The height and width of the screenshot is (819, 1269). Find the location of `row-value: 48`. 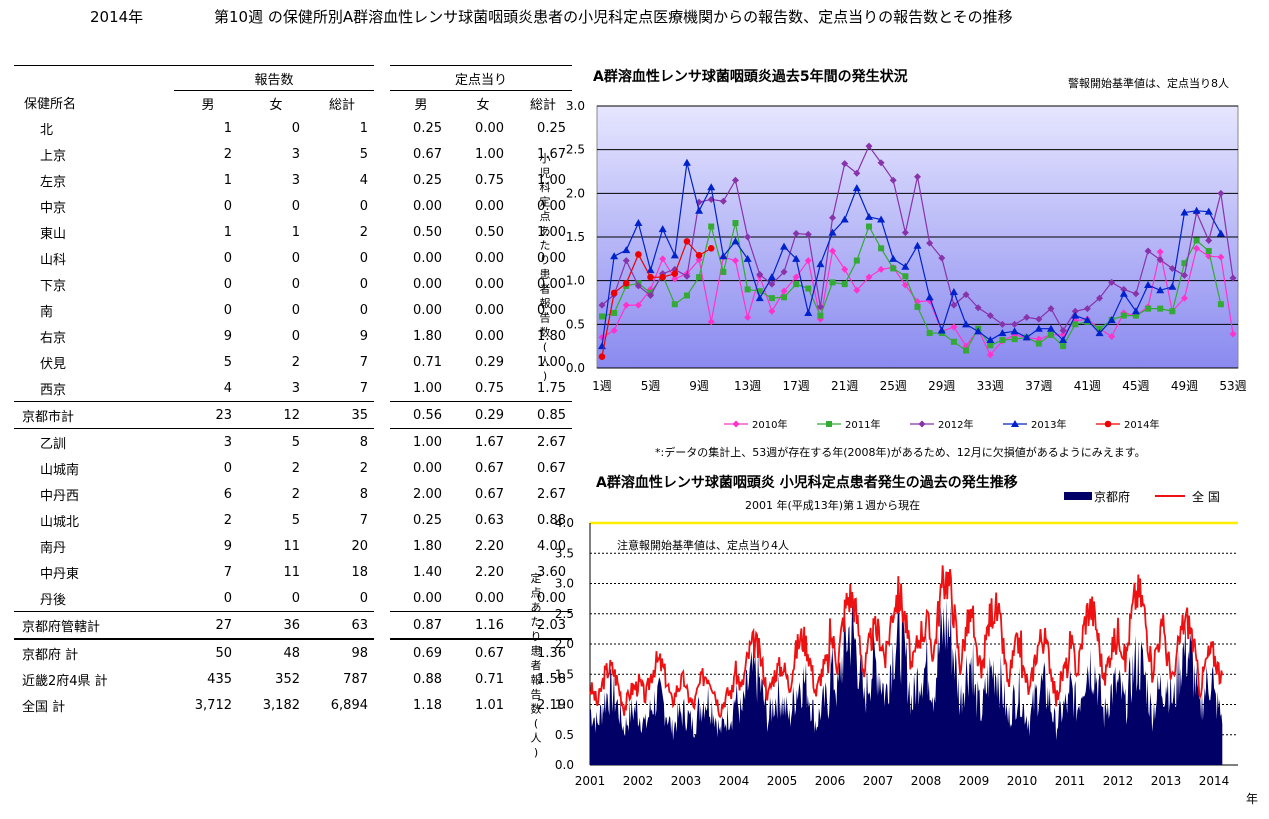

row-value: 48 is located at coordinates (276, 652).